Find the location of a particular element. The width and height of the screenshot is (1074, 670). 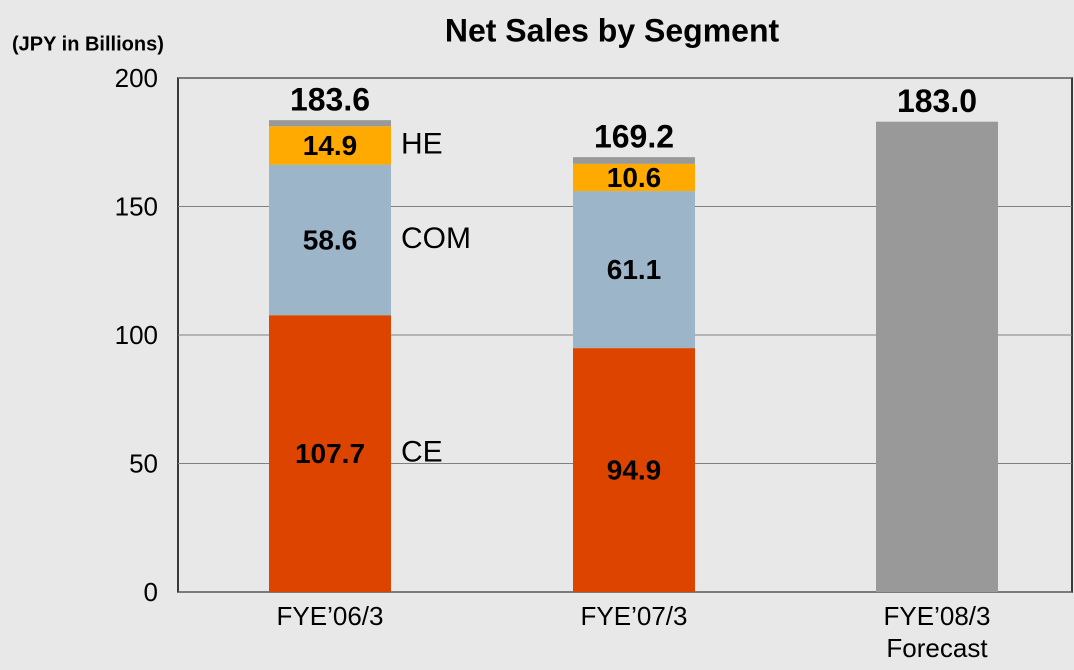

data-label: 10.6 is located at coordinates (634, 177).